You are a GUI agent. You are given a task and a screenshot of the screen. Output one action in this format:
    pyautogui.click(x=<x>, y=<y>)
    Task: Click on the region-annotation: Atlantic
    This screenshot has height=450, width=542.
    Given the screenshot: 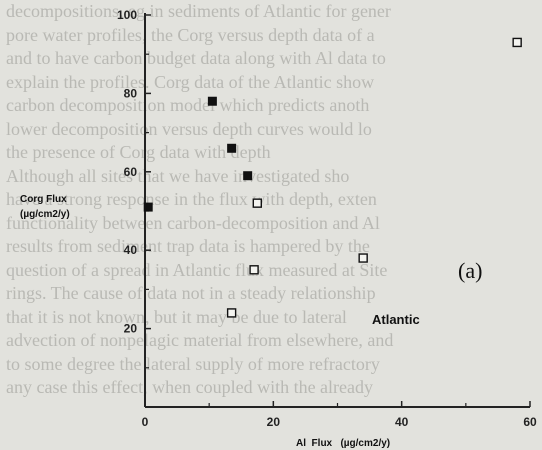 What is the action you would take?
    pyautogui.click(x=396, y=319)
    